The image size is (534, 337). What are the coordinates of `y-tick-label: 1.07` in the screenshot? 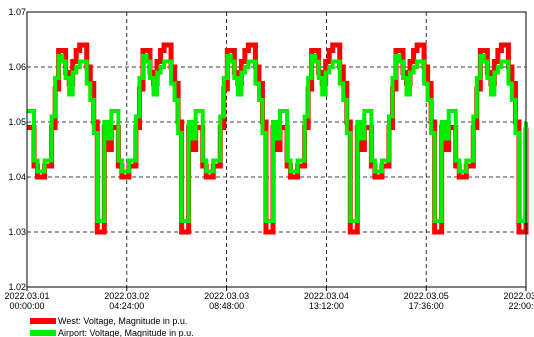 It's located at (17, 12).